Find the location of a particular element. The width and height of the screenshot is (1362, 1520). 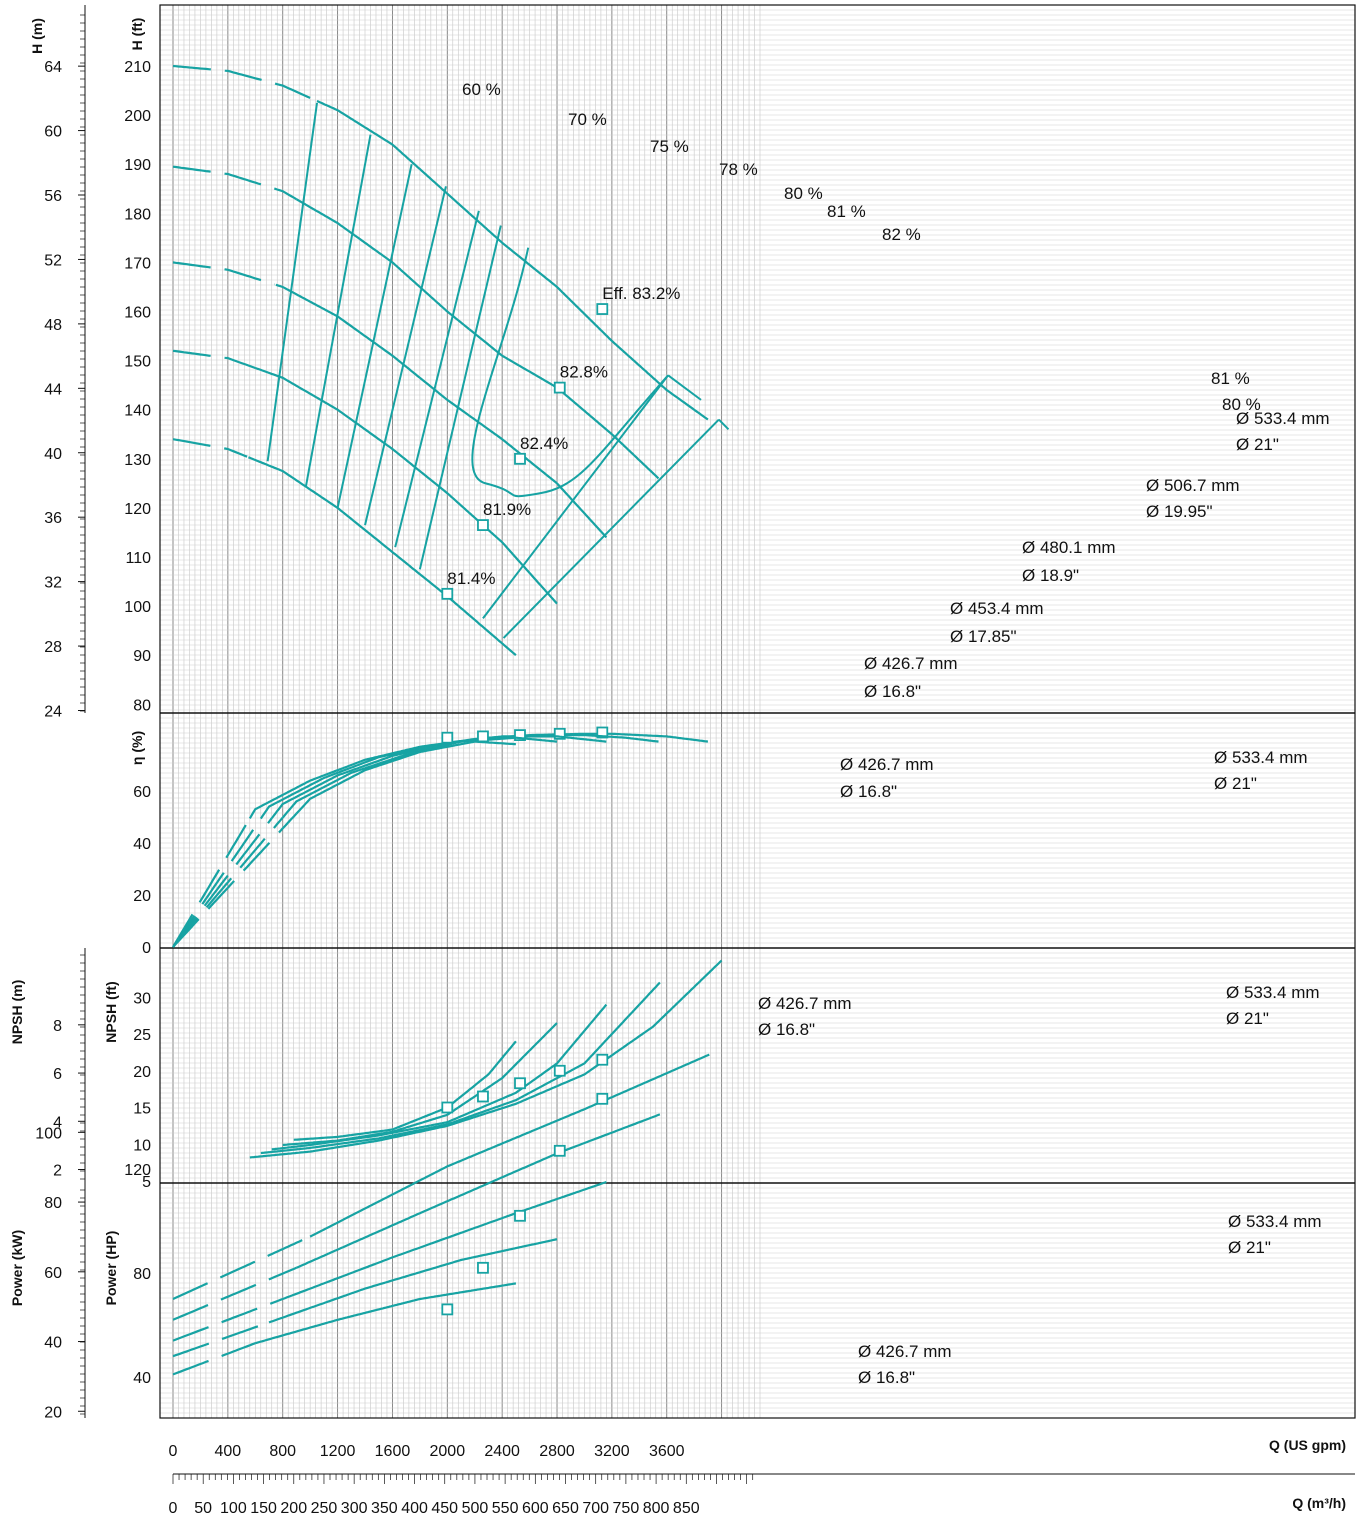

efficiency-iso-label: 70 % is located at coordinates (587, 119).